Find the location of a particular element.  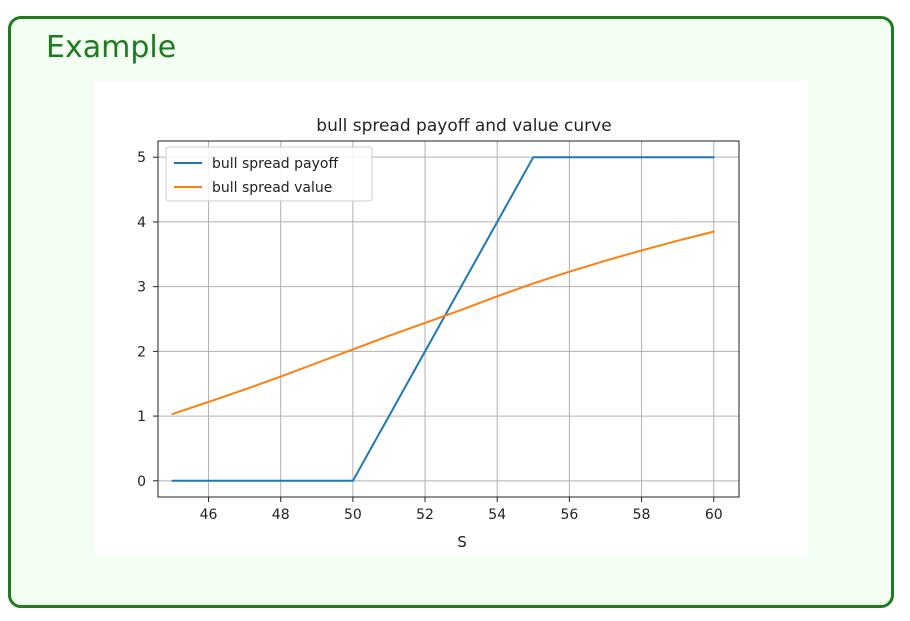

x-axis-label: S is located at coordinates (462, 542).